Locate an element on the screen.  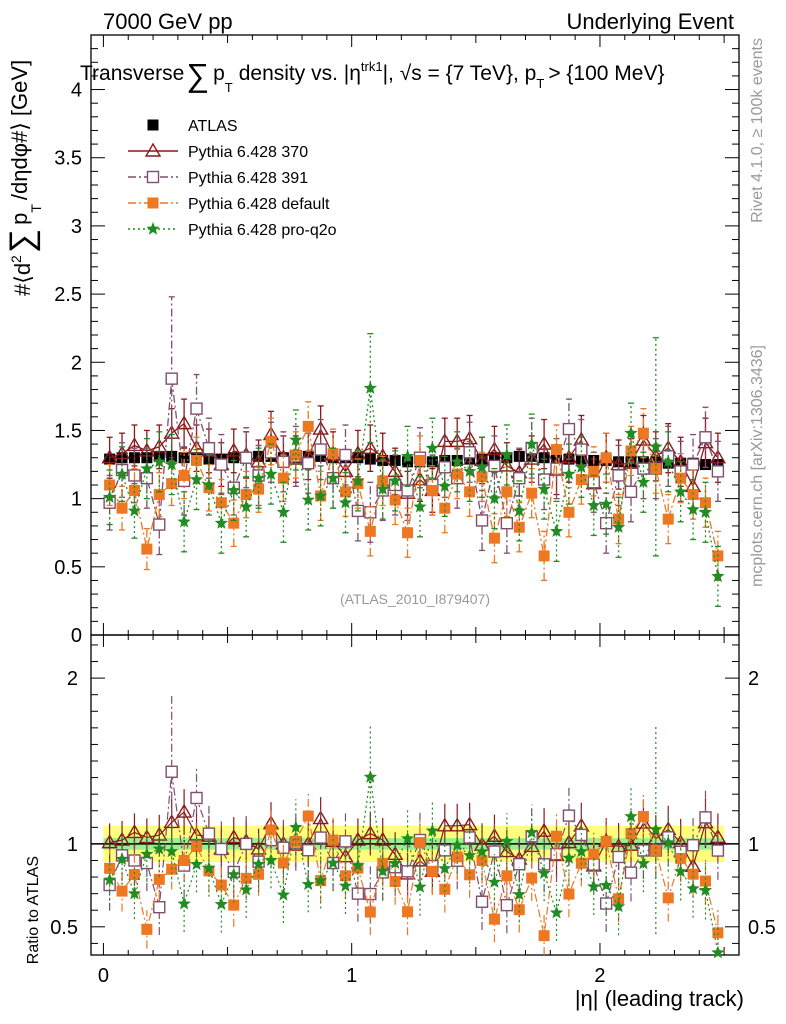
title-part-4: > {100 MeV} is located at coordinates (606, 73).